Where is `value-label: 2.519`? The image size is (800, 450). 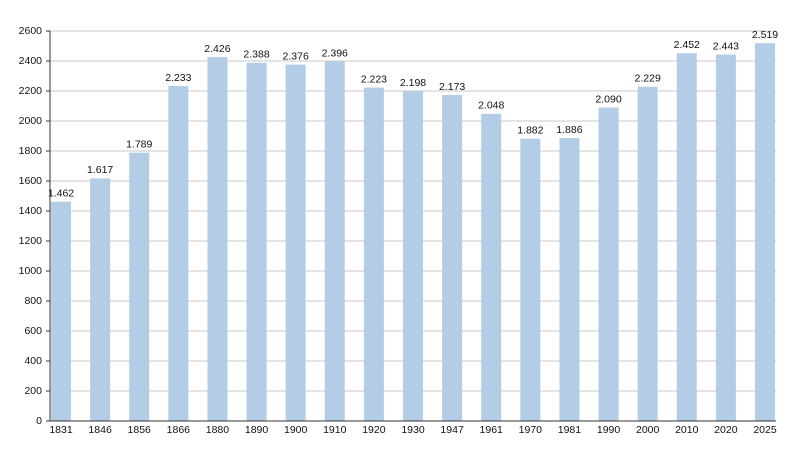
value-label: 2.519 is located at coordinates (765, 35).